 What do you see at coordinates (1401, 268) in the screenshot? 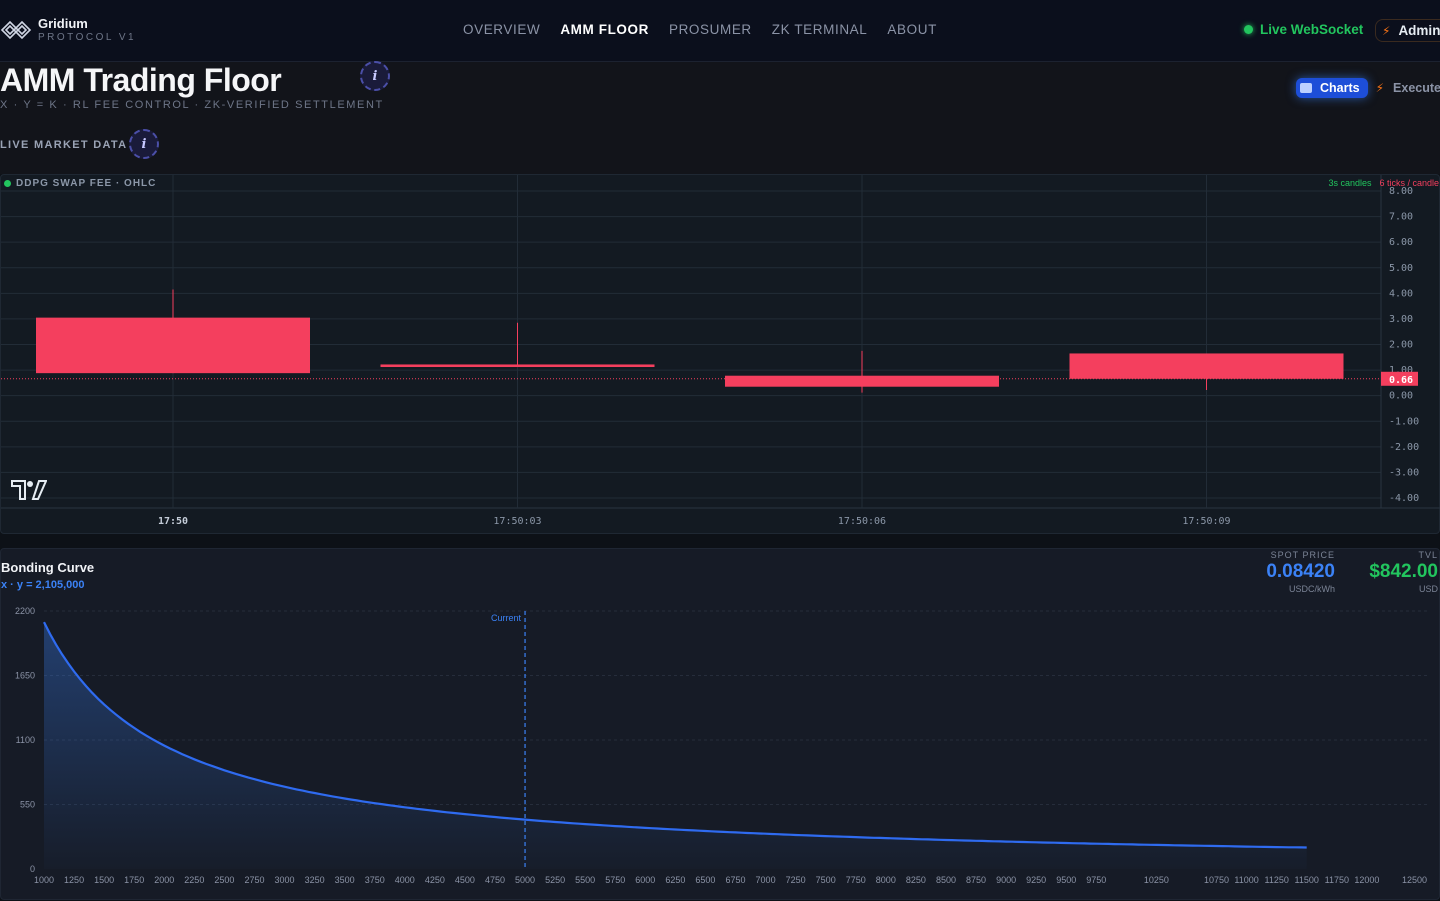
I see `y-tick-label: 5.00` at bounding box center [1401, 268].